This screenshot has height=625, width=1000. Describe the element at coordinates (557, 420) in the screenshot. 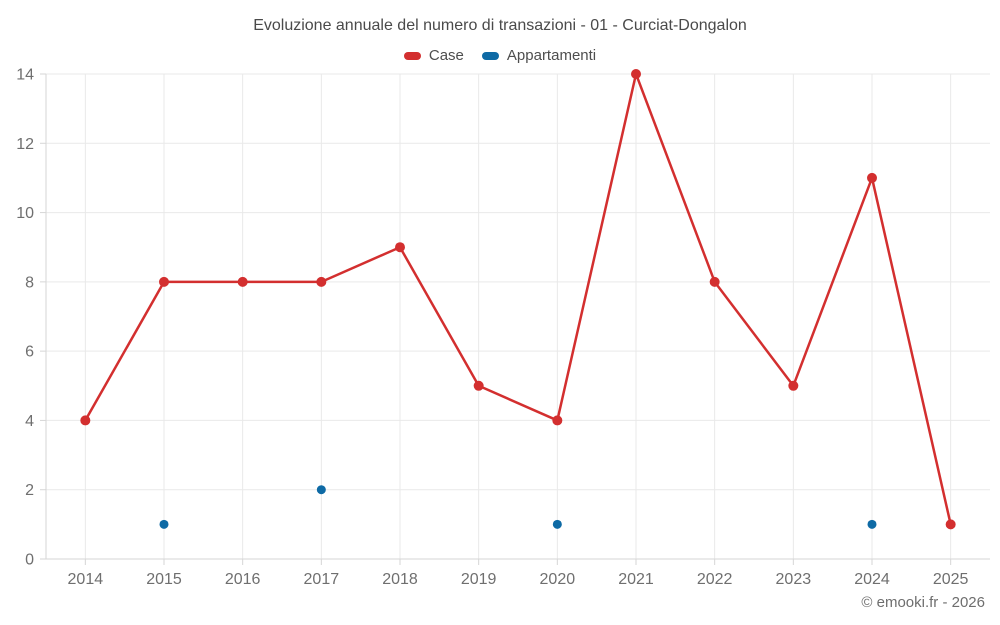

I see `data-point-case-2020` at that location.